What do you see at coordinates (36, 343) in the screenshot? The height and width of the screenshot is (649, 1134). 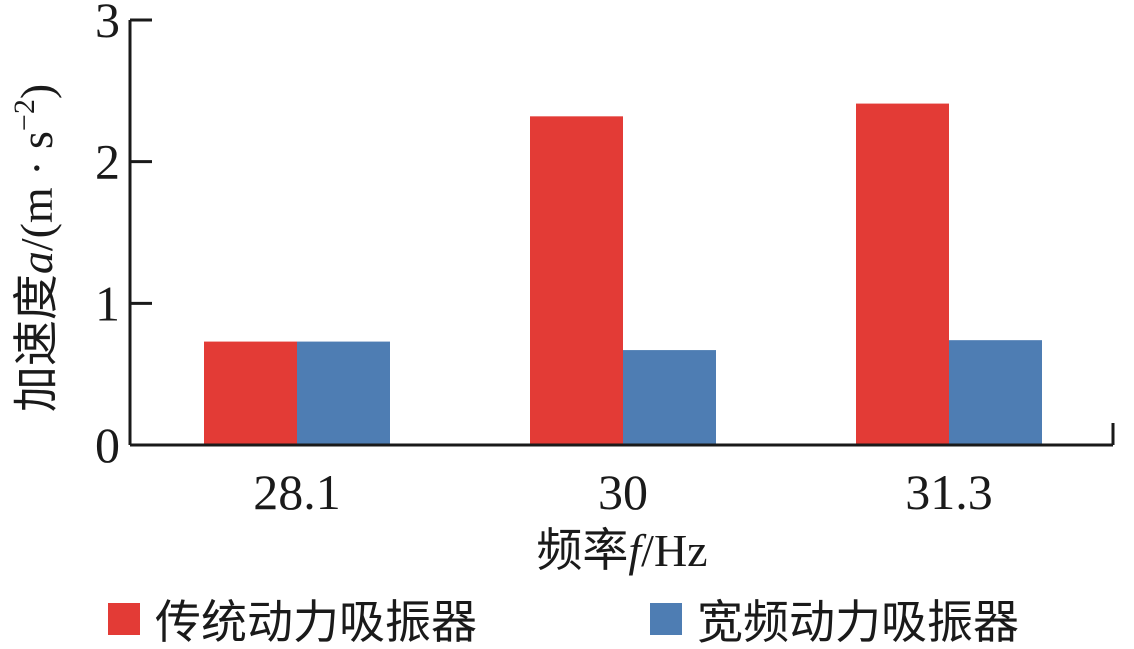 I see `y-axis-title-main: 加速度` at bounding box center [36, 343].